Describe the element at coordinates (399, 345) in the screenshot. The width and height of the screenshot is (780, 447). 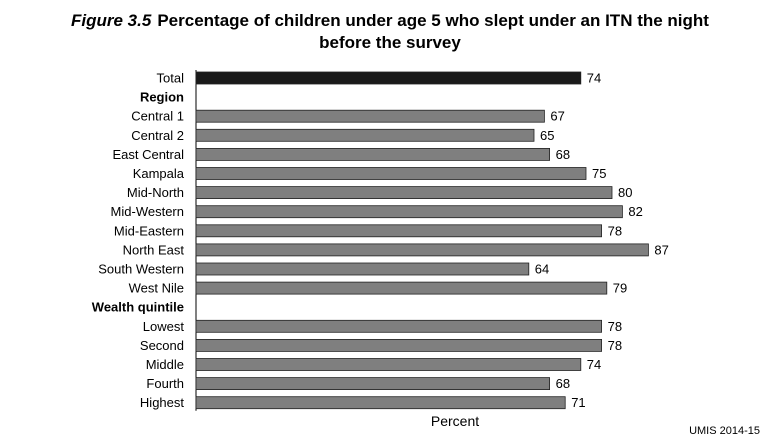
I see `bar-second` at that location.